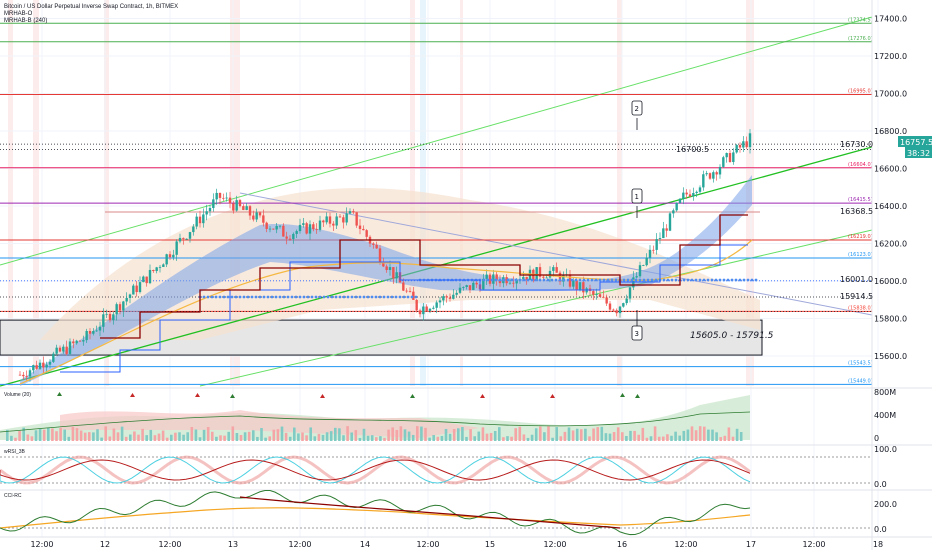 This screenshot has width=932, height=550. What do you see at coordinates (880, 529) in the screenshot?
I see `cci-tick-1: 0.0` at bounding box center [880, 529].